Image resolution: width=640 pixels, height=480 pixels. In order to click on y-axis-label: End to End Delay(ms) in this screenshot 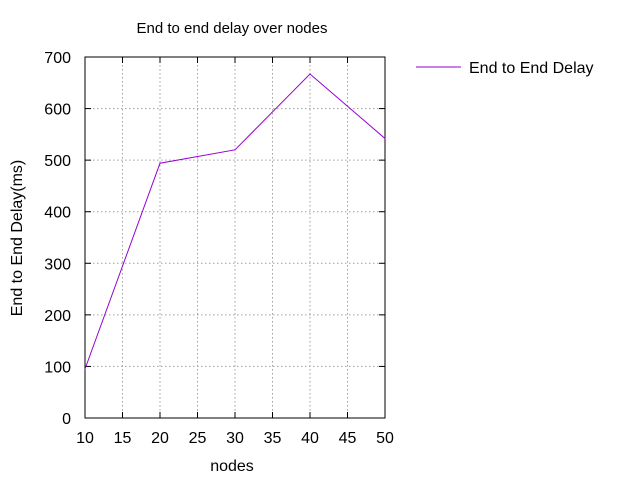, I will do `click(17, 238)`.